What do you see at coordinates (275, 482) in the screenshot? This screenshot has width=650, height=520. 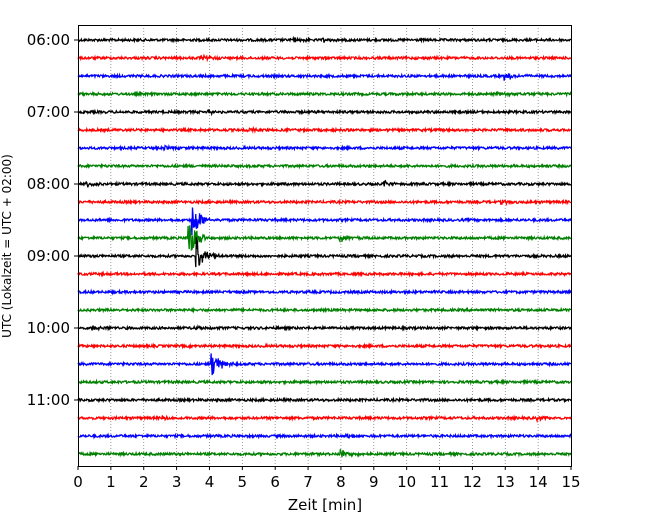 I see `x-tick-label: 6` at bounding box center [275, 482].